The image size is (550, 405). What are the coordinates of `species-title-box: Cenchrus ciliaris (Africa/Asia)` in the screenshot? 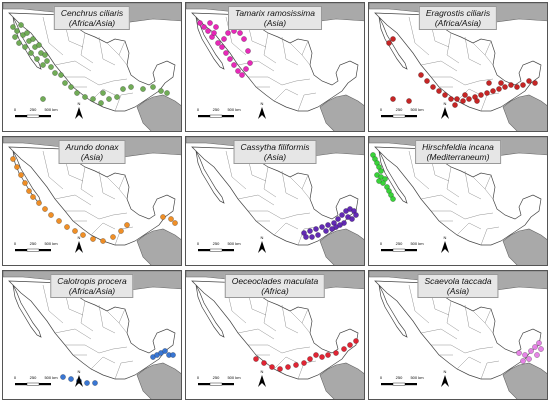 It's located at (92, 18).